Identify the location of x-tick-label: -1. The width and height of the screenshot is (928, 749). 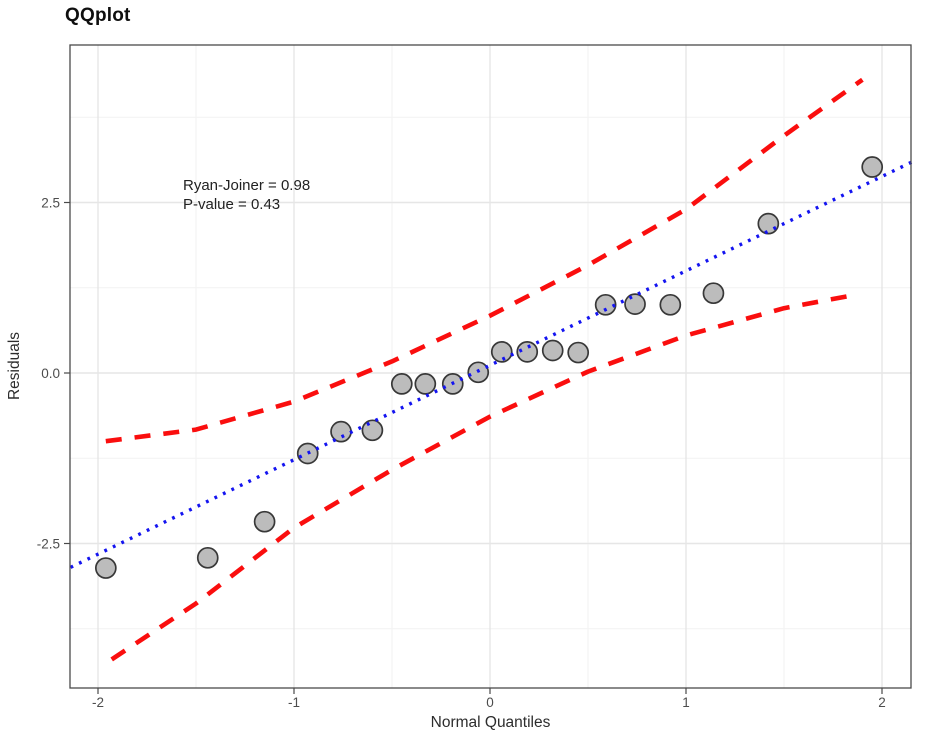
(294, 702).